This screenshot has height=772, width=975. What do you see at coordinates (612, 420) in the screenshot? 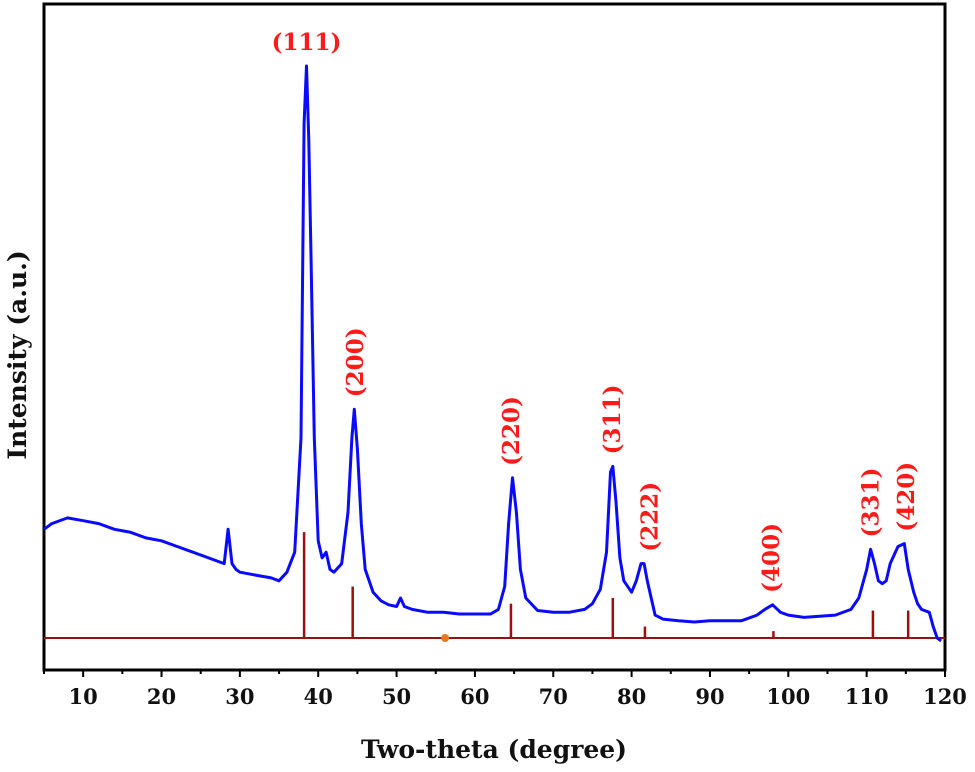
I see `peak-label: (311)` at bounding box center [612, 420].